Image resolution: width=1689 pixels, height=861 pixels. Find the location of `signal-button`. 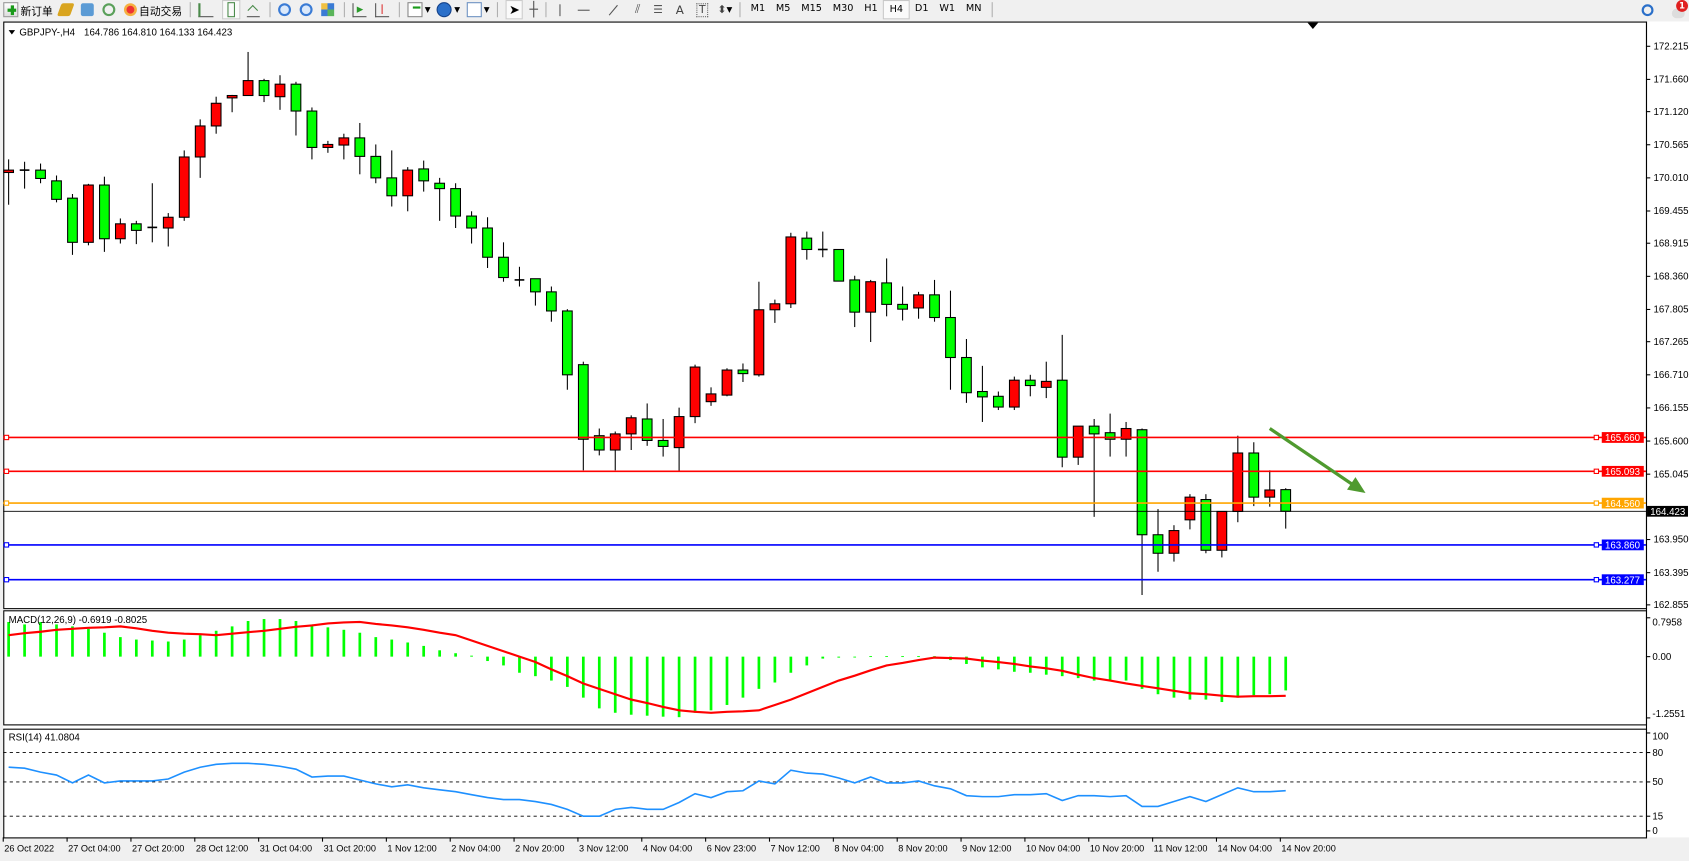

signal-button is located at coordinates (109, 9).